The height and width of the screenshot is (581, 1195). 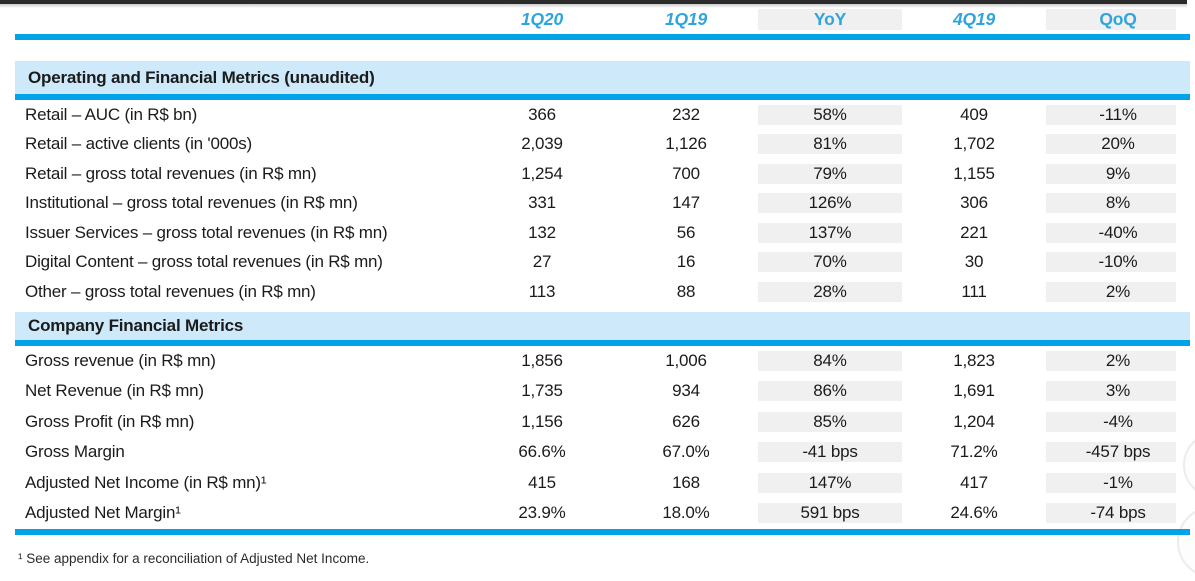 What do you see at coordinates (830, 144) in the screenshot?
I see `cell-value: 81%` at bounding box center [830, 144].